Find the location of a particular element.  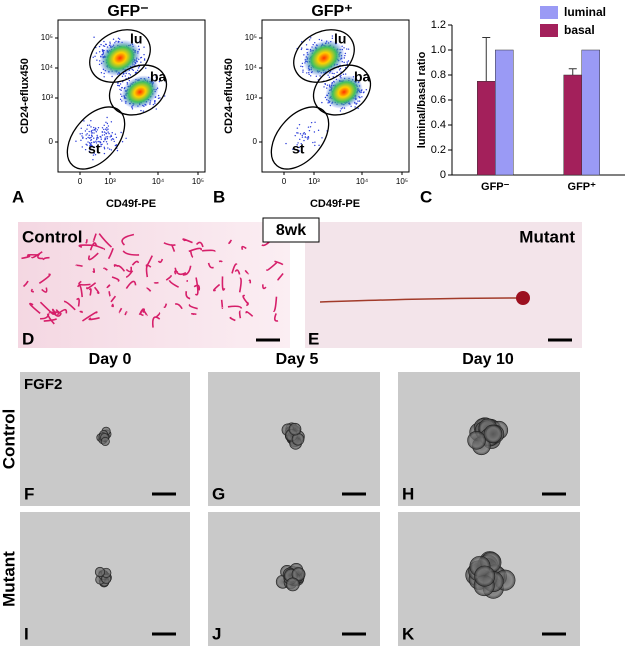

day-label: Day 10 is located at coordinates (488, 359).